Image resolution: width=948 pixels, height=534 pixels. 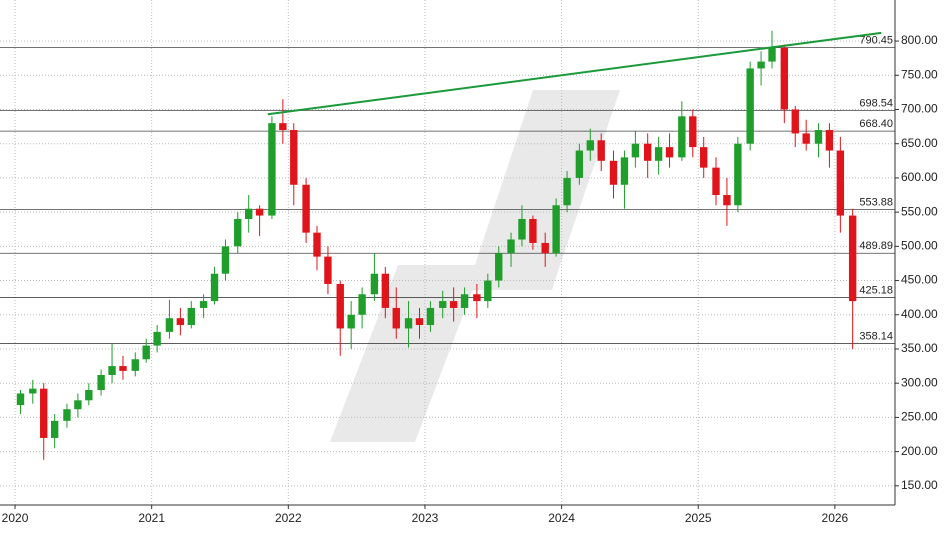 I want to click on x-tick-label: 2025, so click(x=698, y=518).